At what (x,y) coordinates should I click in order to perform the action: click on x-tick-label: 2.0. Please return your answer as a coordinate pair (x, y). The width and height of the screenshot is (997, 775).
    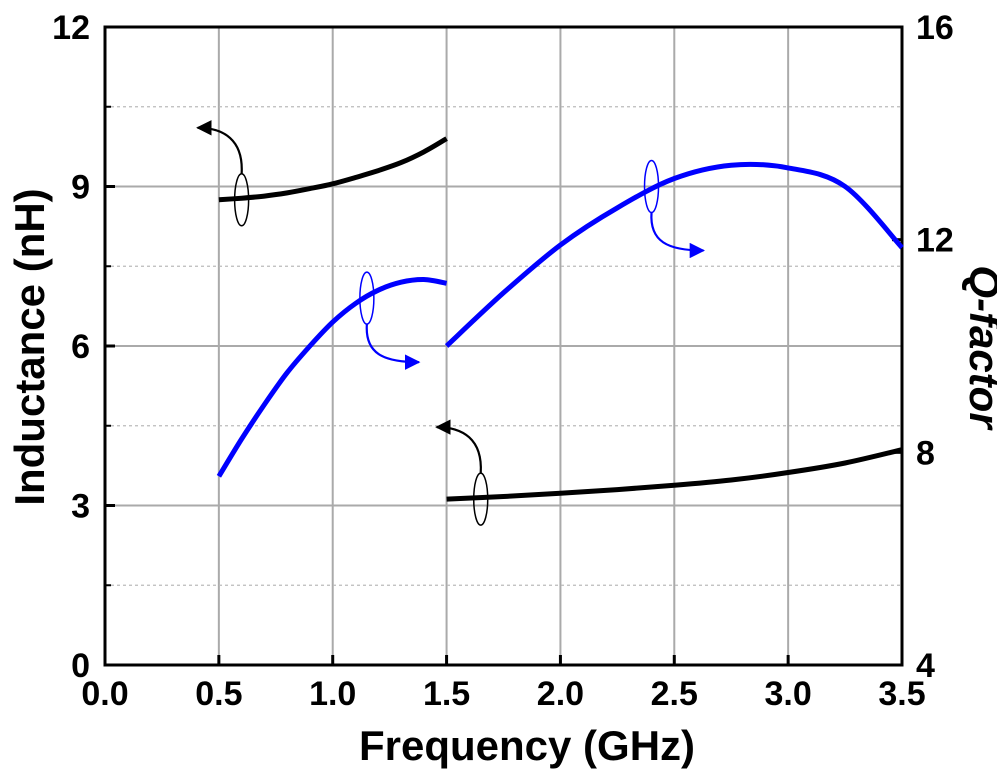
    Looking at the image, I should click on (560, 694).